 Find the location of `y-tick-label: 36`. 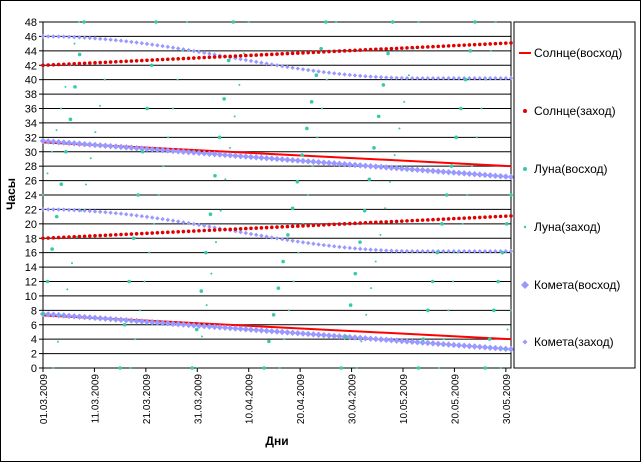

y-tick-label: 36 is located at coordinates (31, 110).